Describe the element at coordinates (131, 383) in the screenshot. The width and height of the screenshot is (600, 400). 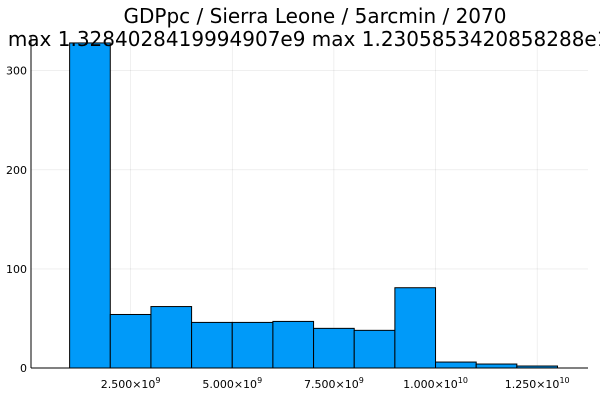
I see `x-tick-label: 2.500×10⁹` at that location.